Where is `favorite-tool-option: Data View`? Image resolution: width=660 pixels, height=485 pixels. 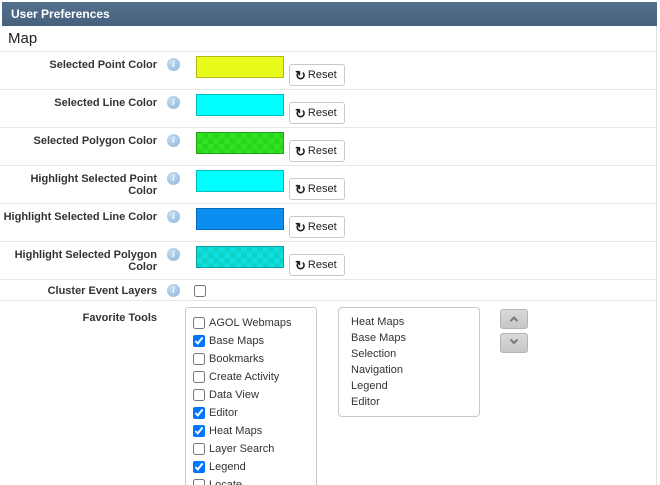
favorite-tool-option: Data View is located at coordinates (251, 394).